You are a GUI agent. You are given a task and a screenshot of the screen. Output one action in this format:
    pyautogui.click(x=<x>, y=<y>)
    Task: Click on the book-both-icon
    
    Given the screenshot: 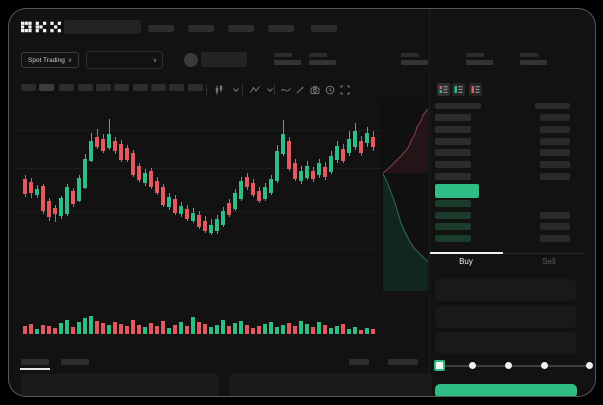 What is the action you would take?
    pyautogui.click(x=443, y=89)
    